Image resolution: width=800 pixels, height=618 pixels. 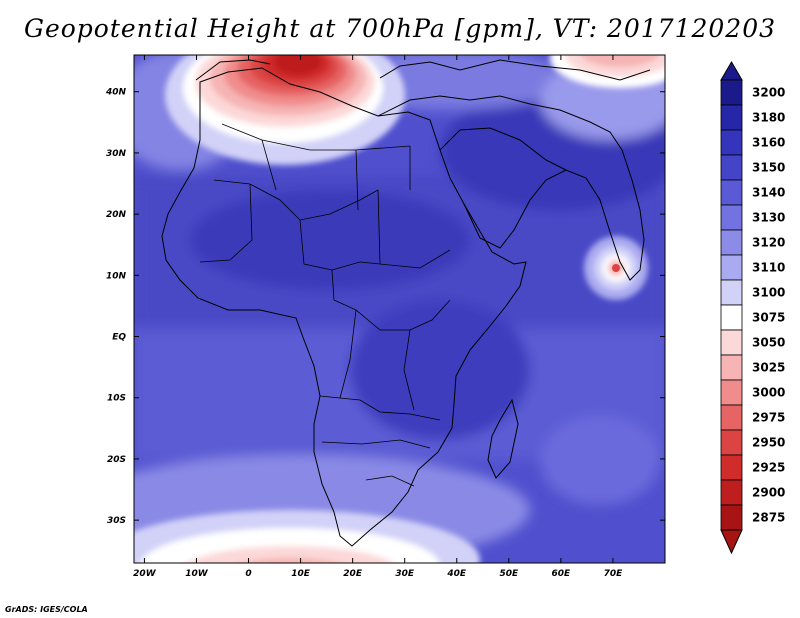 I want to click on lon-label: 70E, so click(x=614, y=574).